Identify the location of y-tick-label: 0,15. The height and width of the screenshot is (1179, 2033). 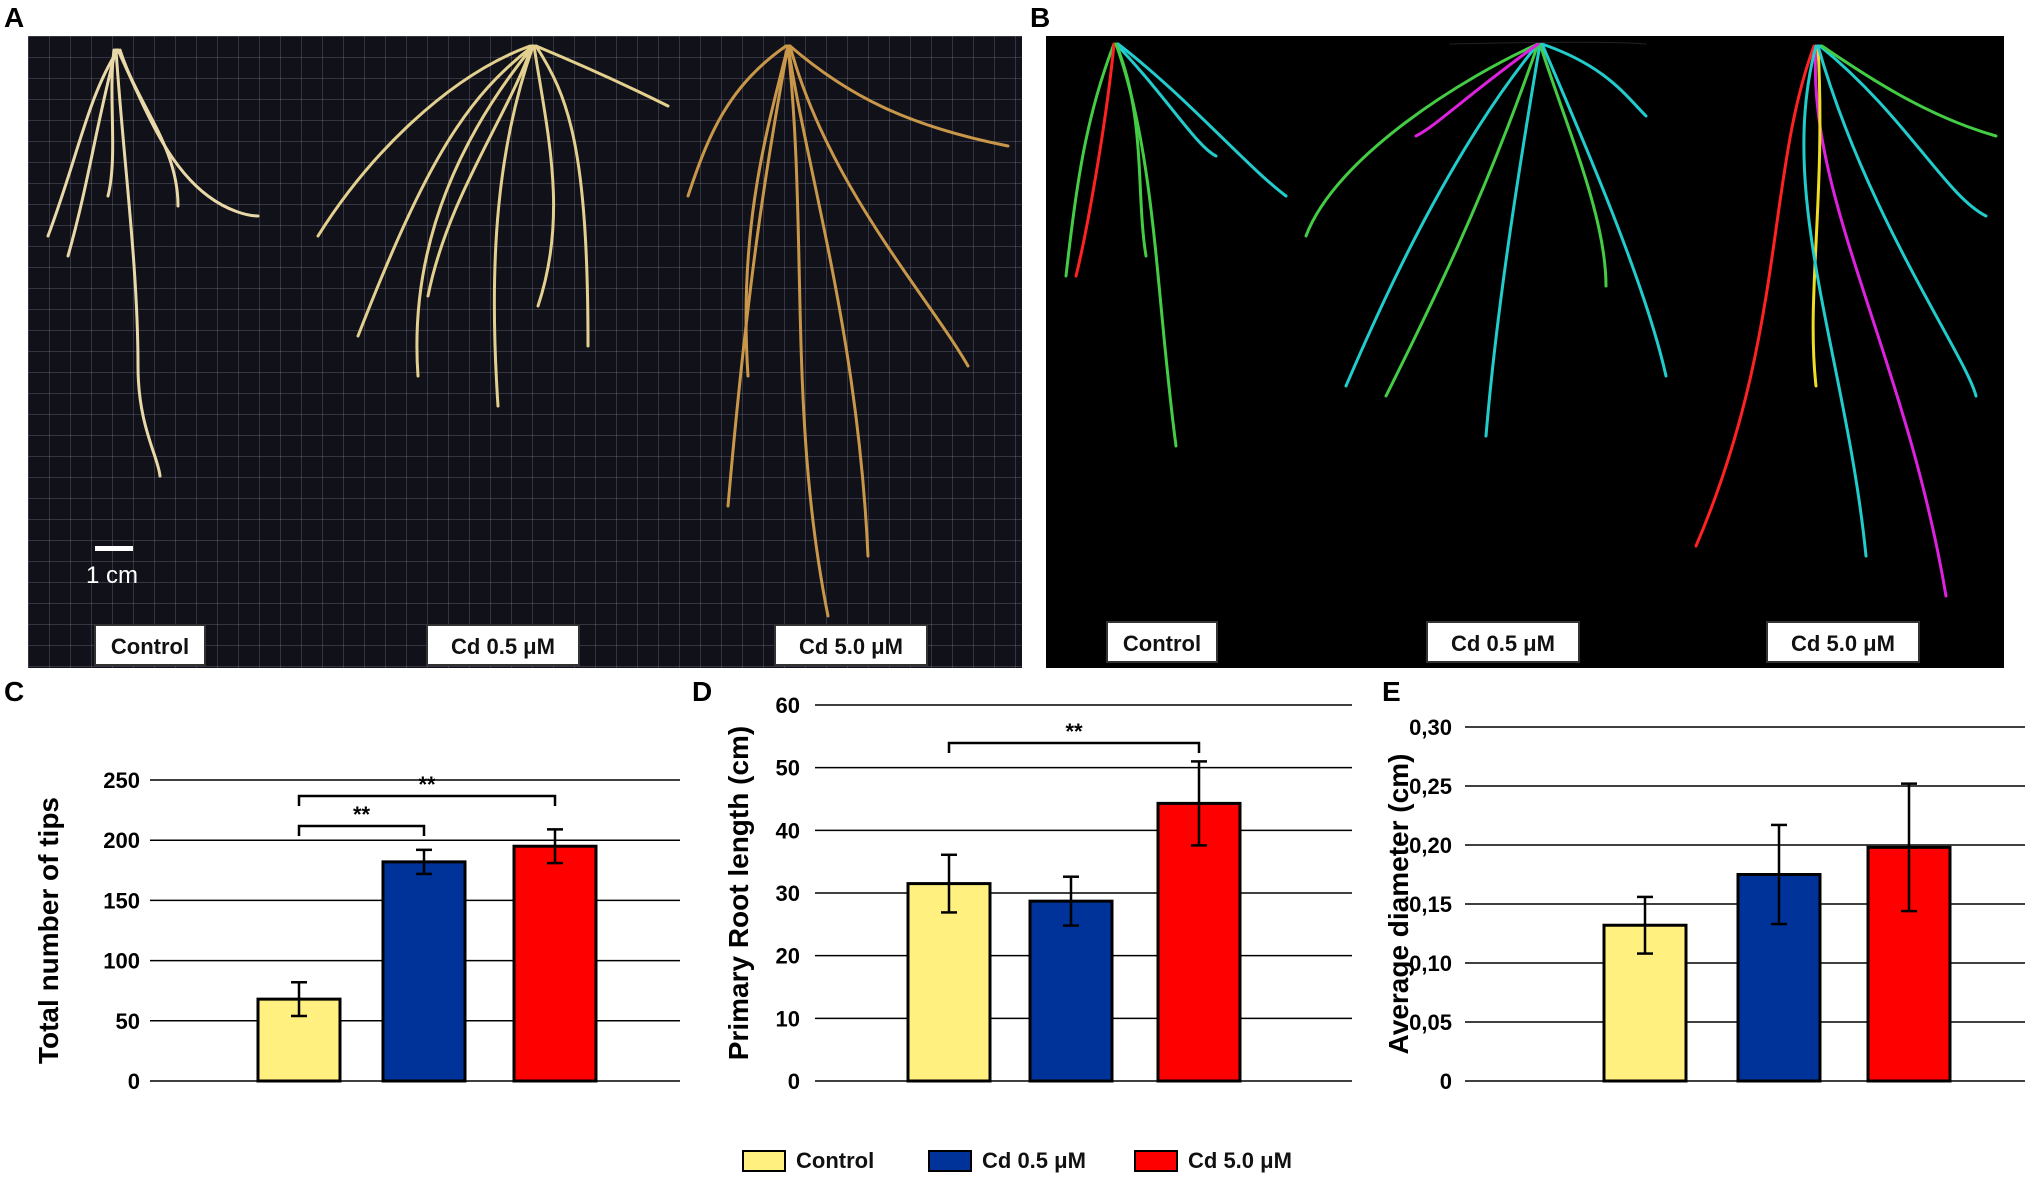
(1430, 904).